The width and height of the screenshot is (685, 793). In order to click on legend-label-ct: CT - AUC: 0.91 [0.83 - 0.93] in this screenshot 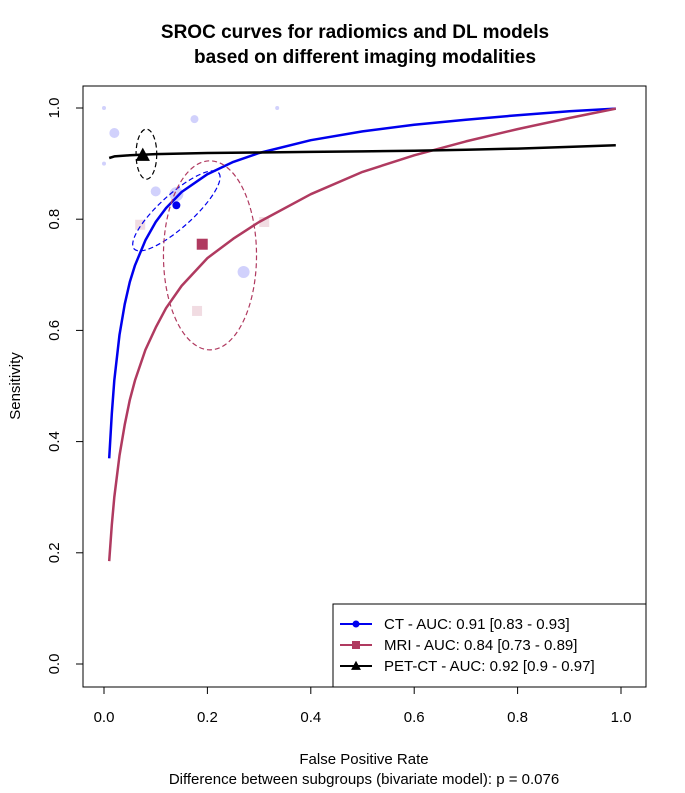, I will do `click(477, 624)`.